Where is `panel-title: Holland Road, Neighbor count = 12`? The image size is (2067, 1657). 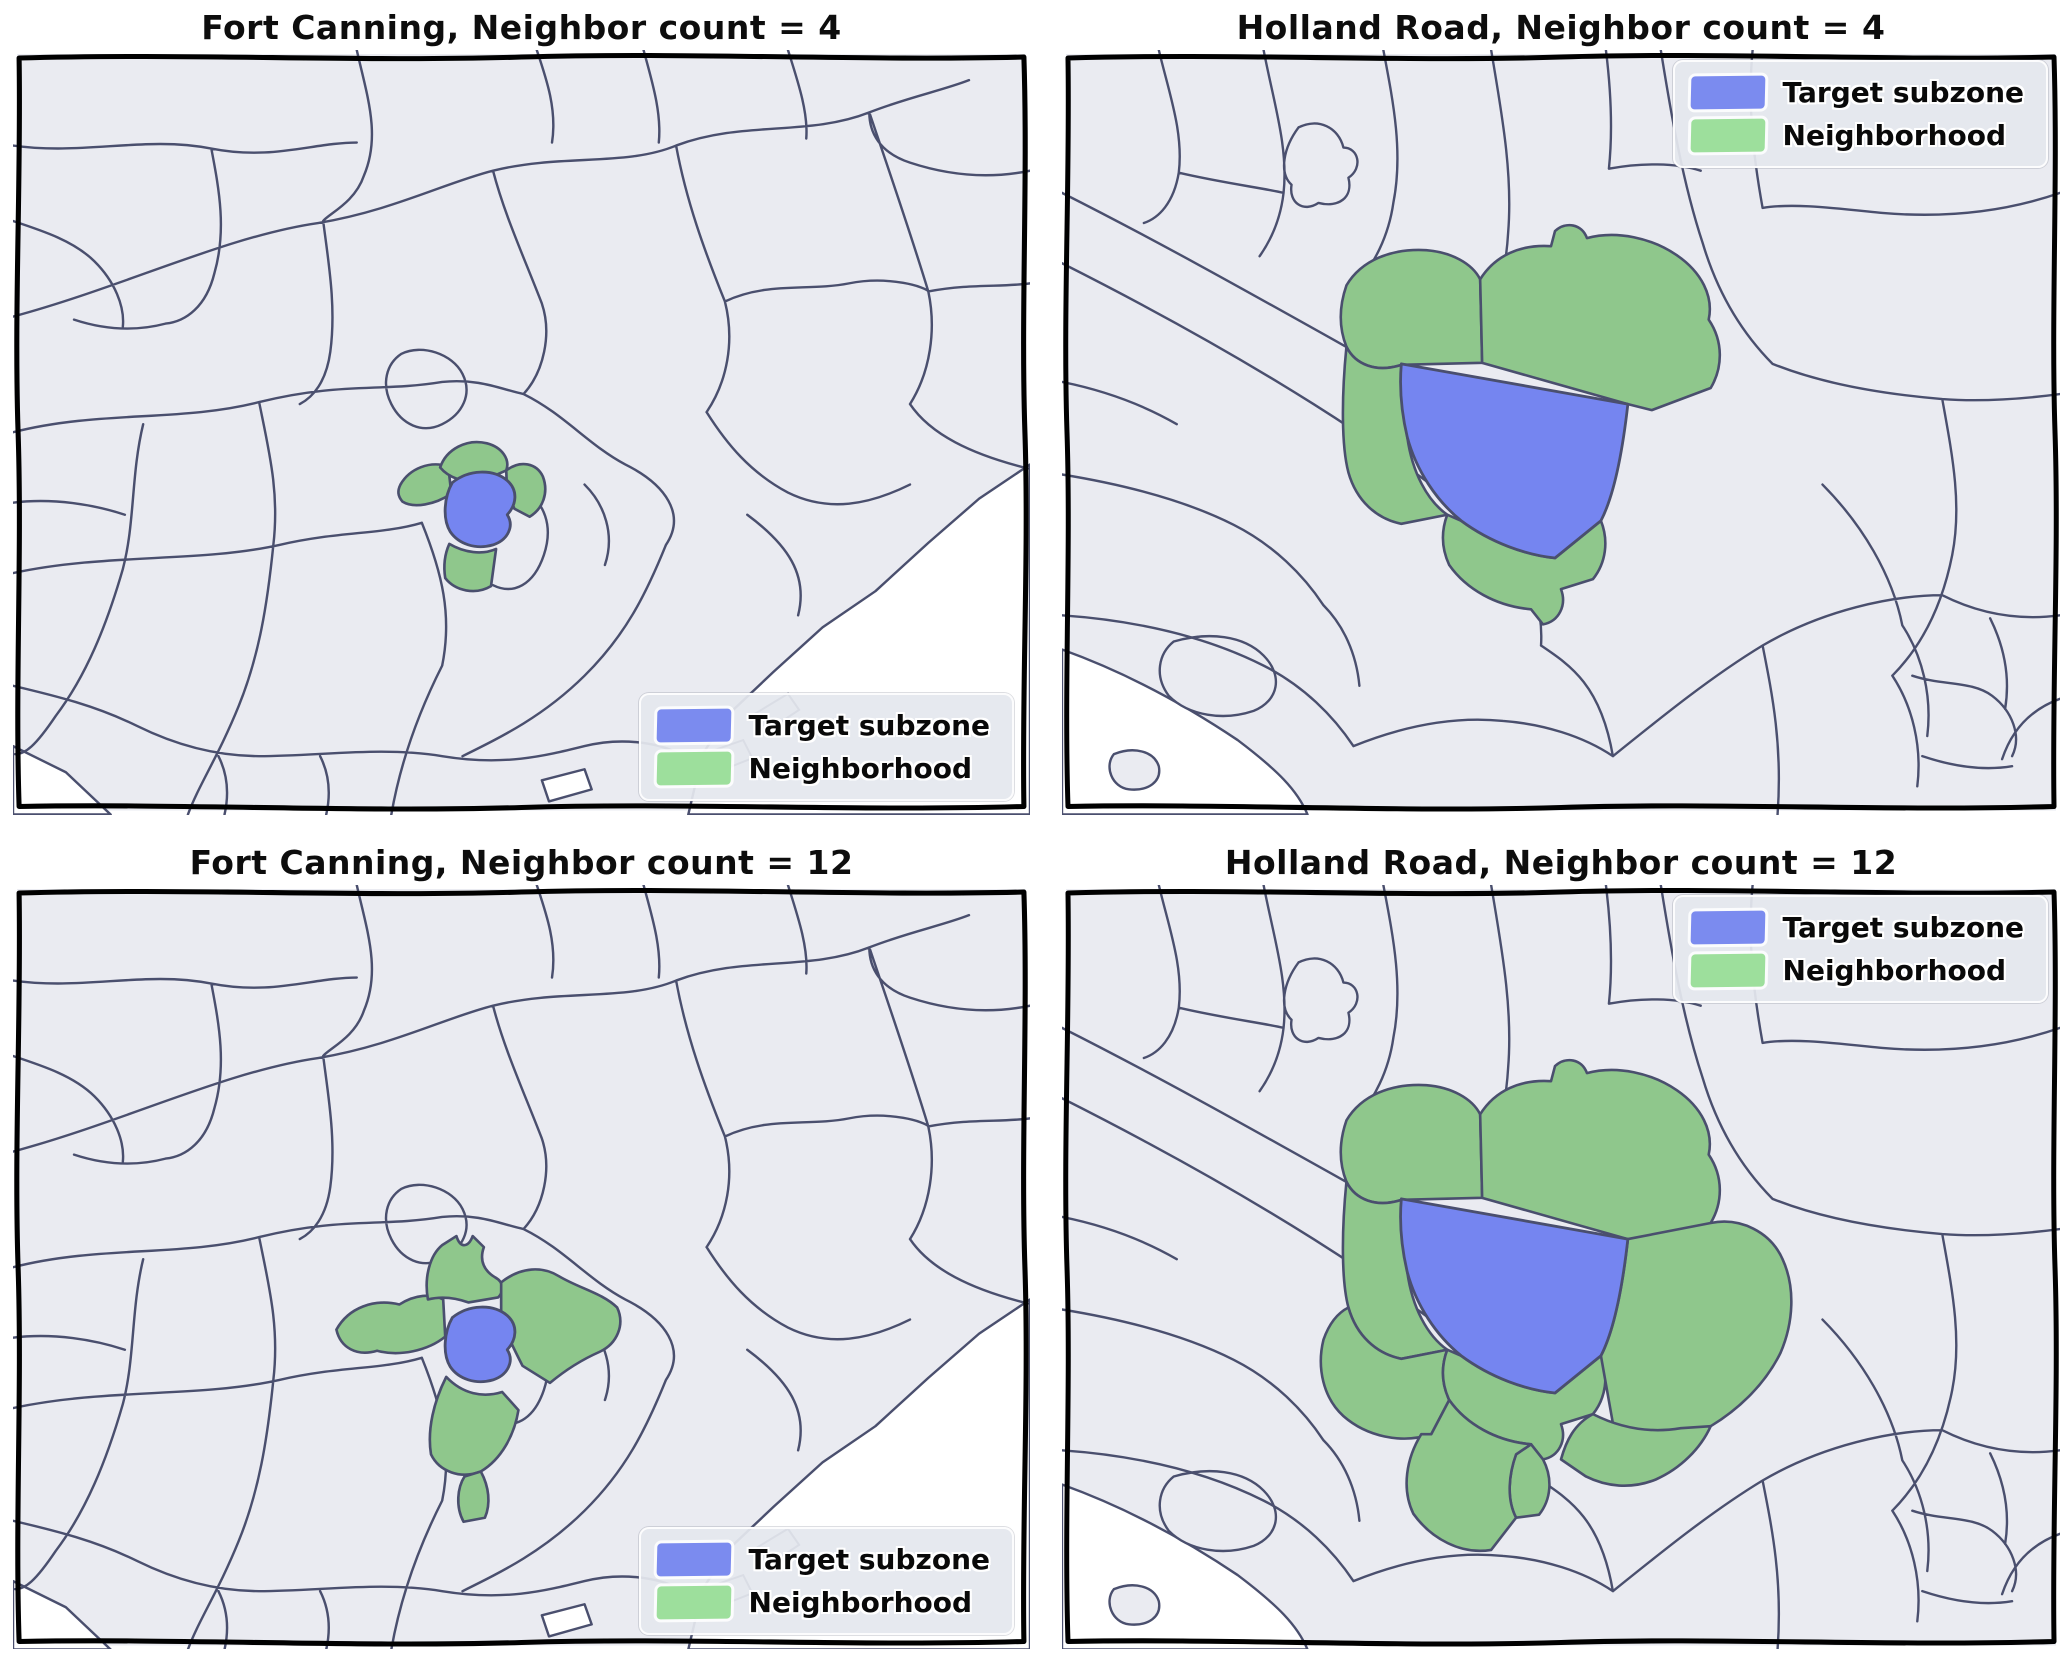 panel-title: Holland Road, Neighbor count = 12 is located at coordinates (1561, 862).